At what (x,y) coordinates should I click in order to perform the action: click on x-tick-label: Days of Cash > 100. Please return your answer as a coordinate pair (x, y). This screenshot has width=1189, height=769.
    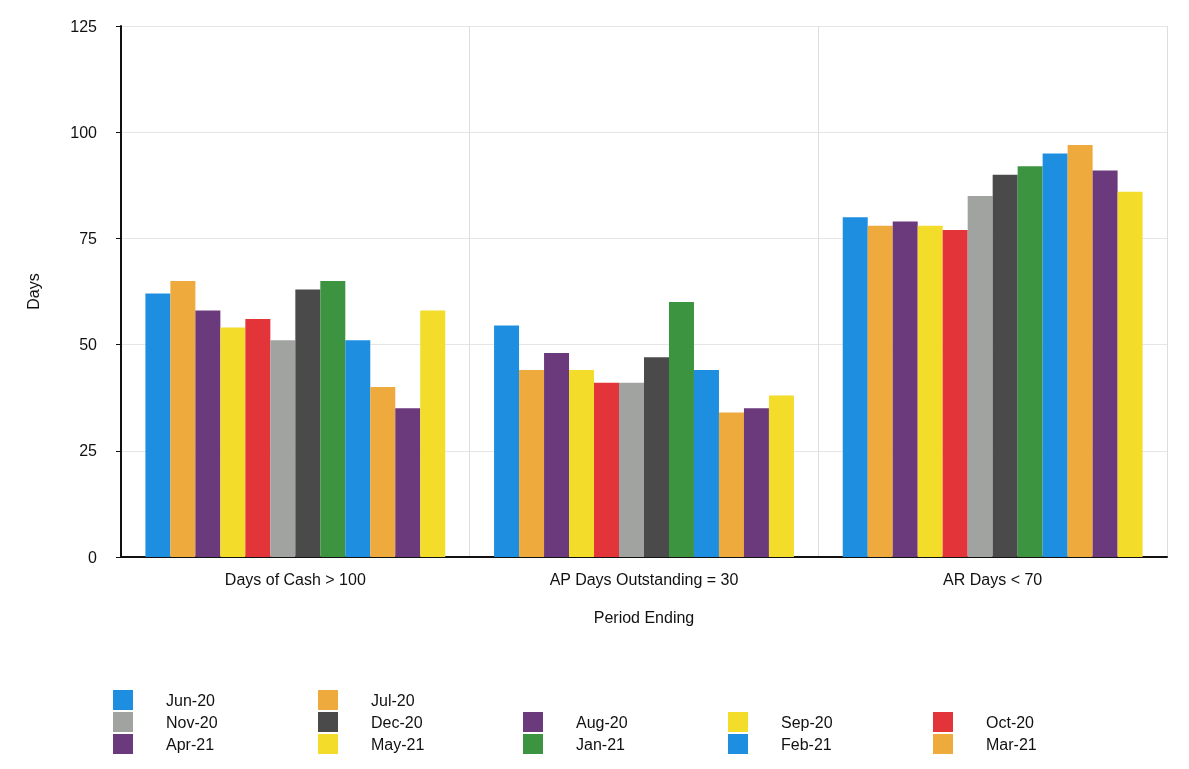
    Looking at the image, I should click on (295, 579).